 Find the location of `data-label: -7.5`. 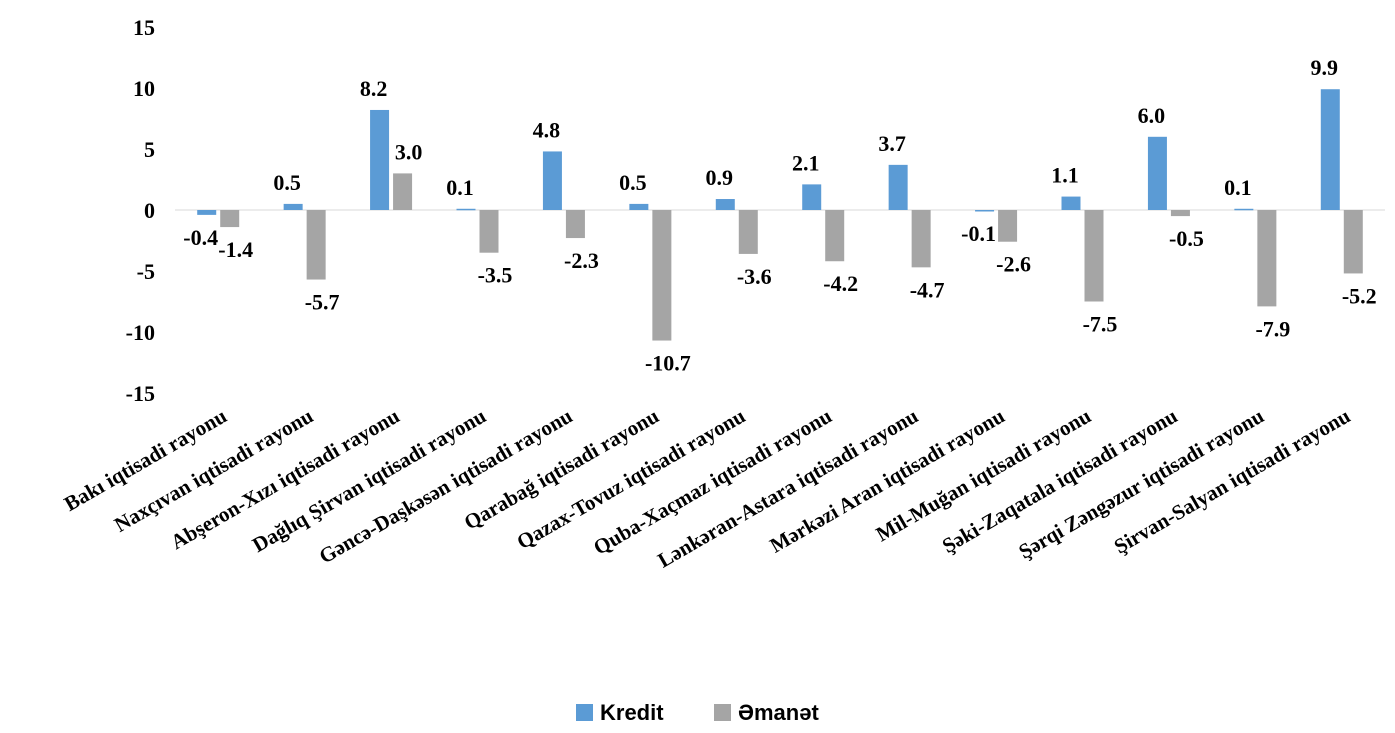

data-label: -7.5 is located at coordinates (1100, 324).